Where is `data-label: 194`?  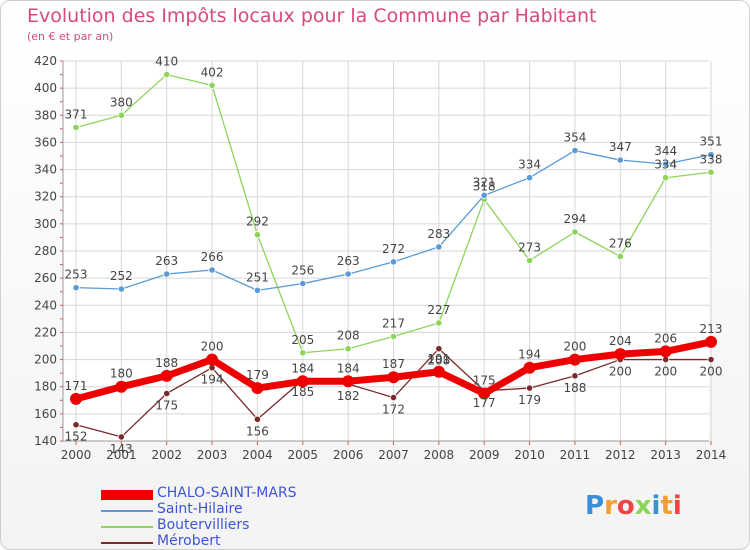 data-label: 194 is located at coordinates (212, 380).